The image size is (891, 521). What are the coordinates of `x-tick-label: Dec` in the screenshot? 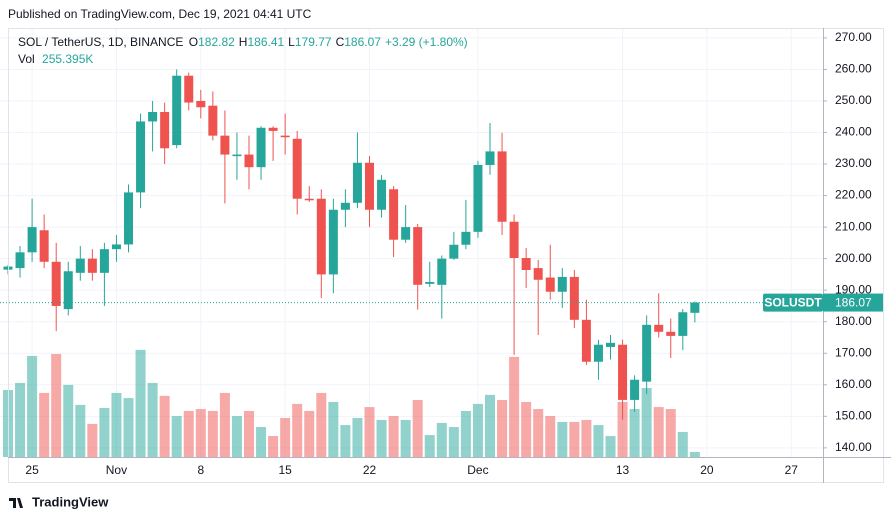 It's located at (477, 470).